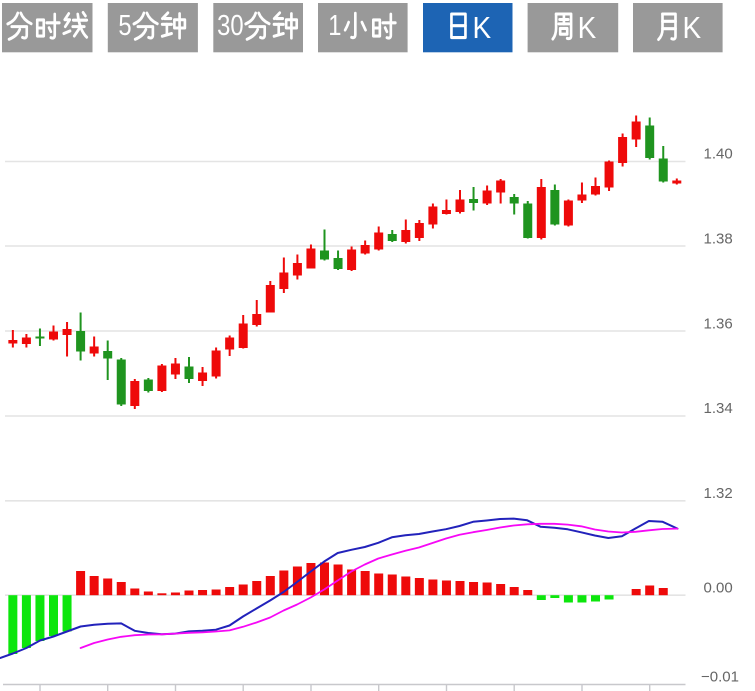 The image size is (755, 691). I want to click on svg-text: 1.40, so click(718, 154).